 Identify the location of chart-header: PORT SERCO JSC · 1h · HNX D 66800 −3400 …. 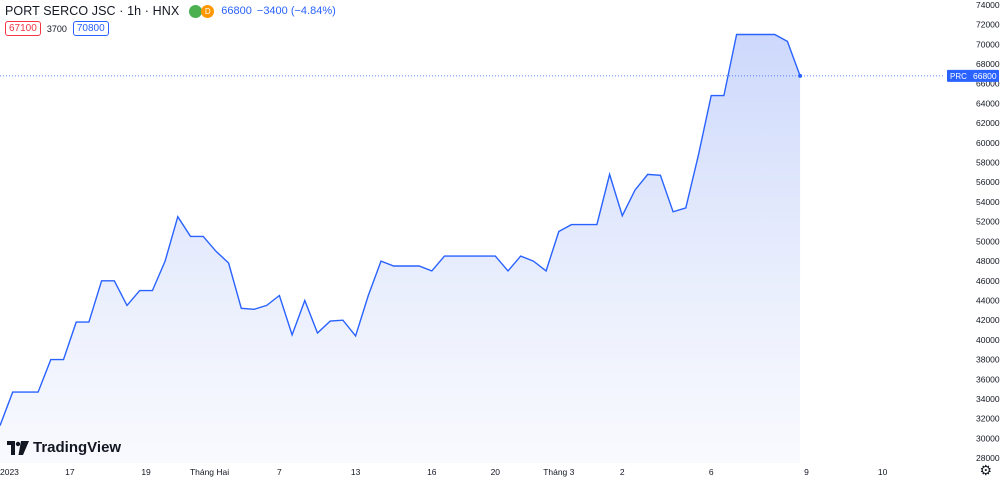
(170, 11).